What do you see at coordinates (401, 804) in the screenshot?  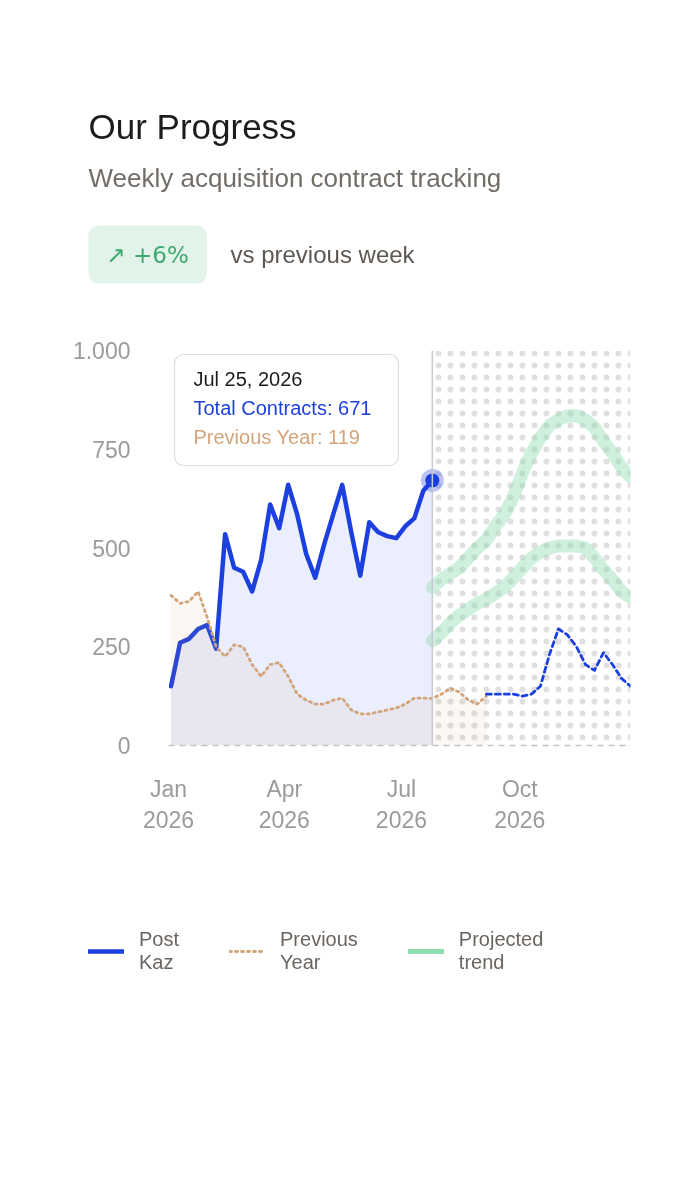 I see `x-tick-label: Jul 2026` at bounding box center [401, 804].